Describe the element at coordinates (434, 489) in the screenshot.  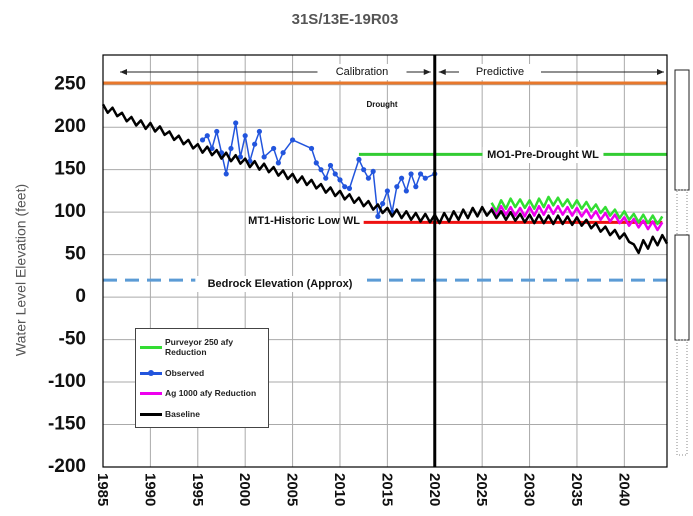
I see `x-tick-label: 2020` at that location.